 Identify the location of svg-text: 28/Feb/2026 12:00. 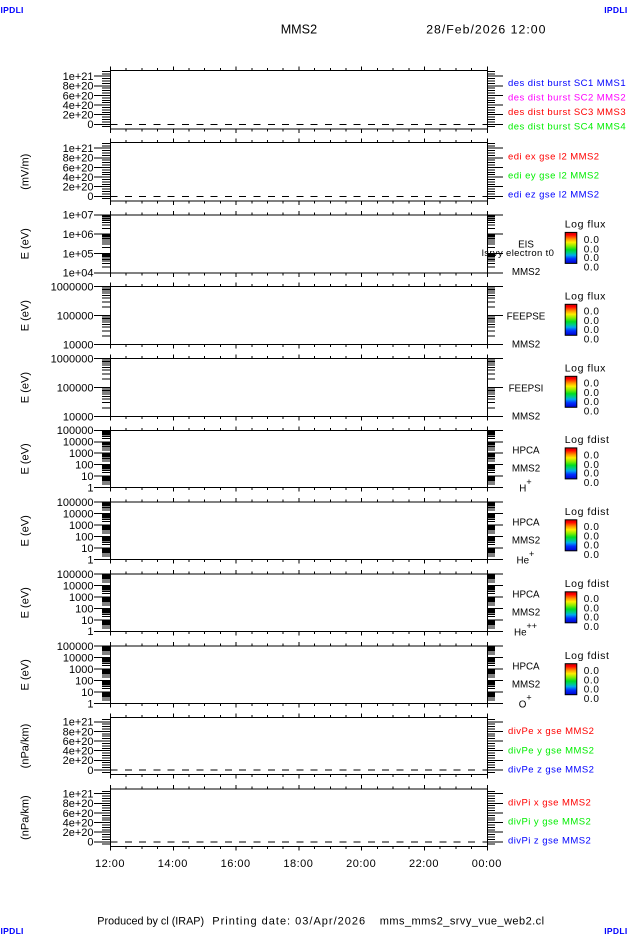
(486, 30).